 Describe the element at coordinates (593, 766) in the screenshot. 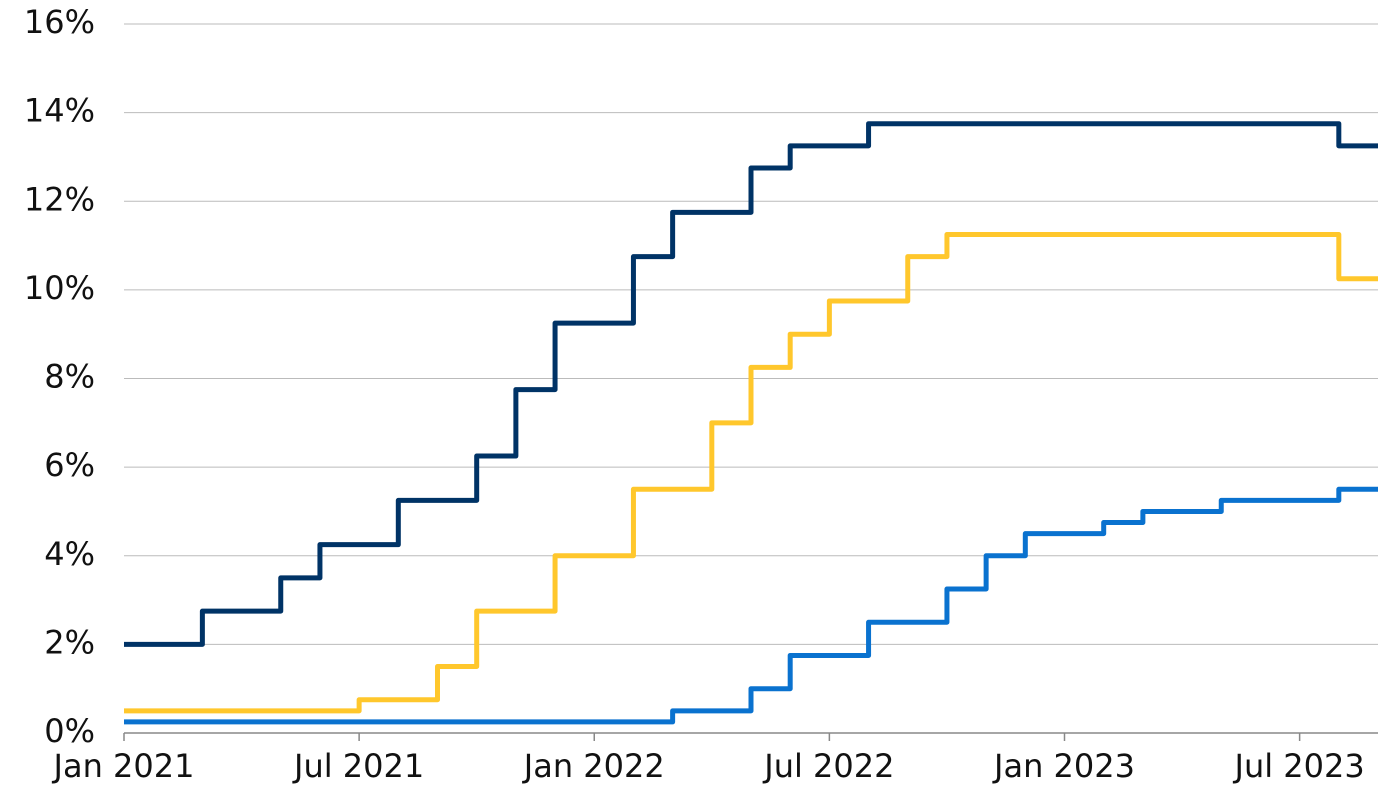

I see `x-tick-label: Jan 2022` at that location.